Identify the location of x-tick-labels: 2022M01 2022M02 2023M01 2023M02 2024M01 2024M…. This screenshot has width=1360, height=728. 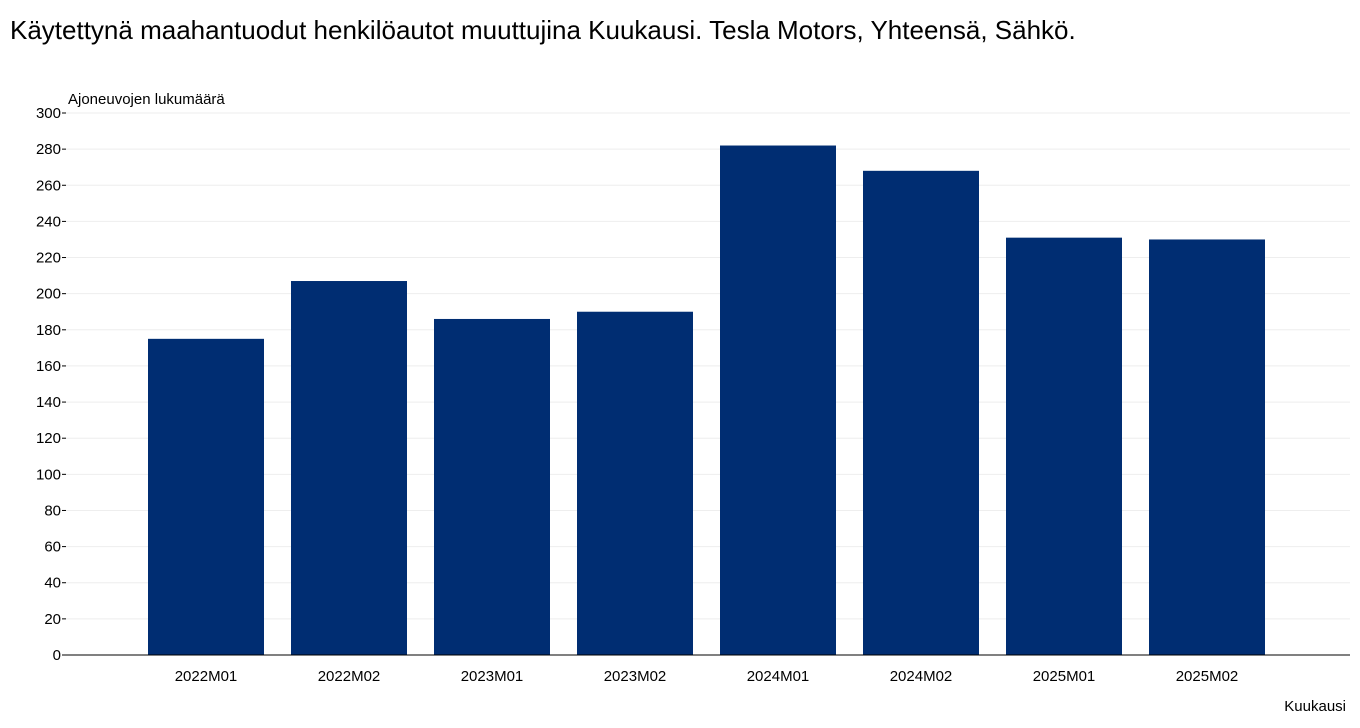
(707, 676).